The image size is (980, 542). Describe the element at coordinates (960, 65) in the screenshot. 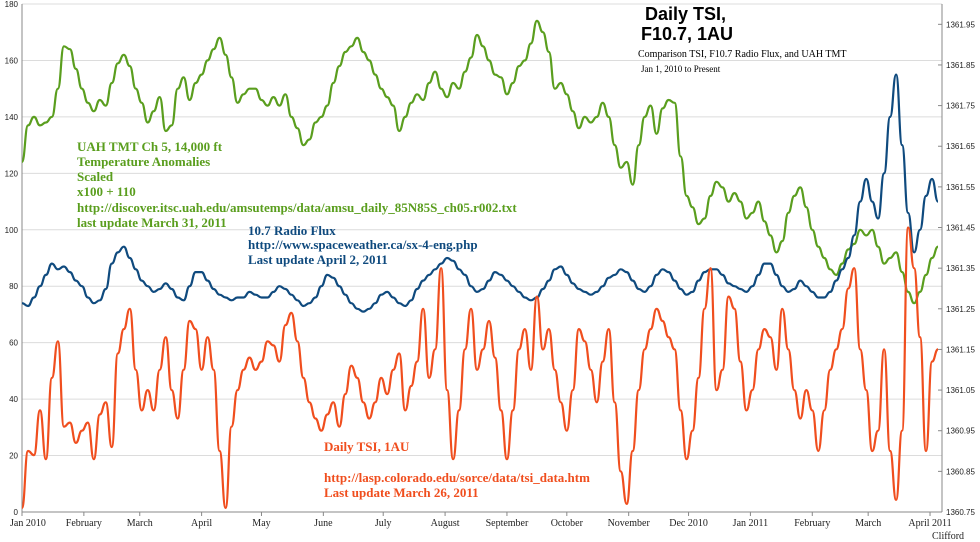

I see `right-tick-label: 1361.85` at that location.